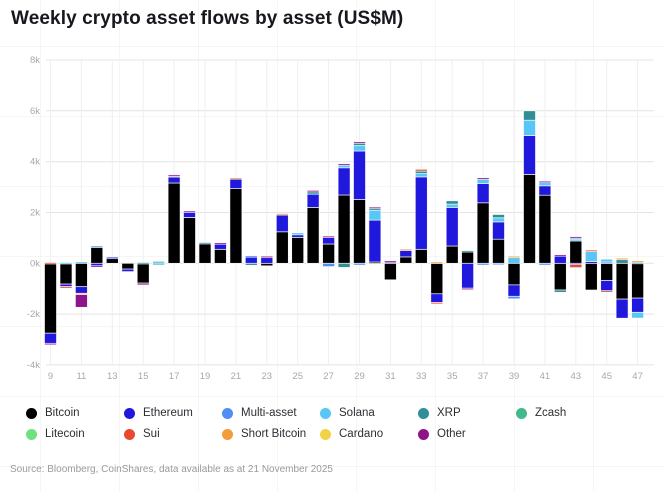  I want to click on bar-week-22-ethereum, so click(251, 260).